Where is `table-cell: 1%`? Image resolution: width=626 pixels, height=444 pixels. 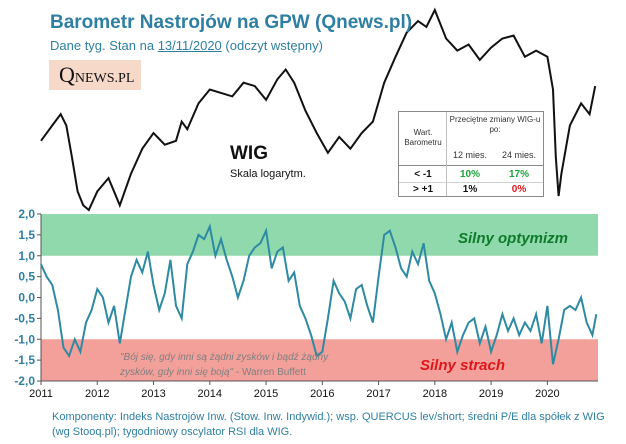
table-cell: 1% is located at coordinates (470, 189).